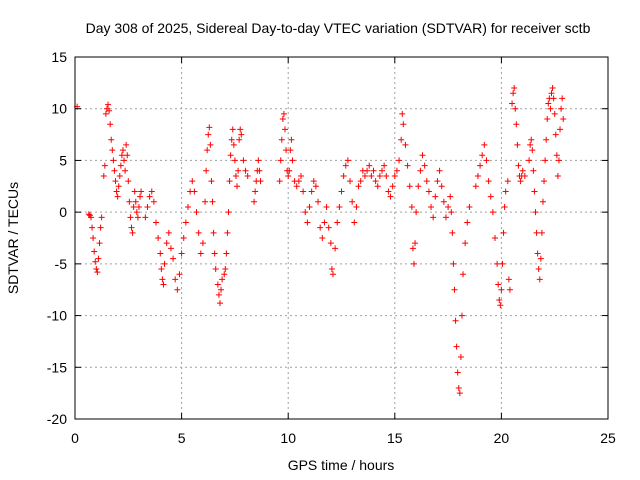 The image size is (640, 480). What do you see at coordinates (61, 264) in the screenshot?
I see `y-tick-label: -5` at bounding box center [61, 264].